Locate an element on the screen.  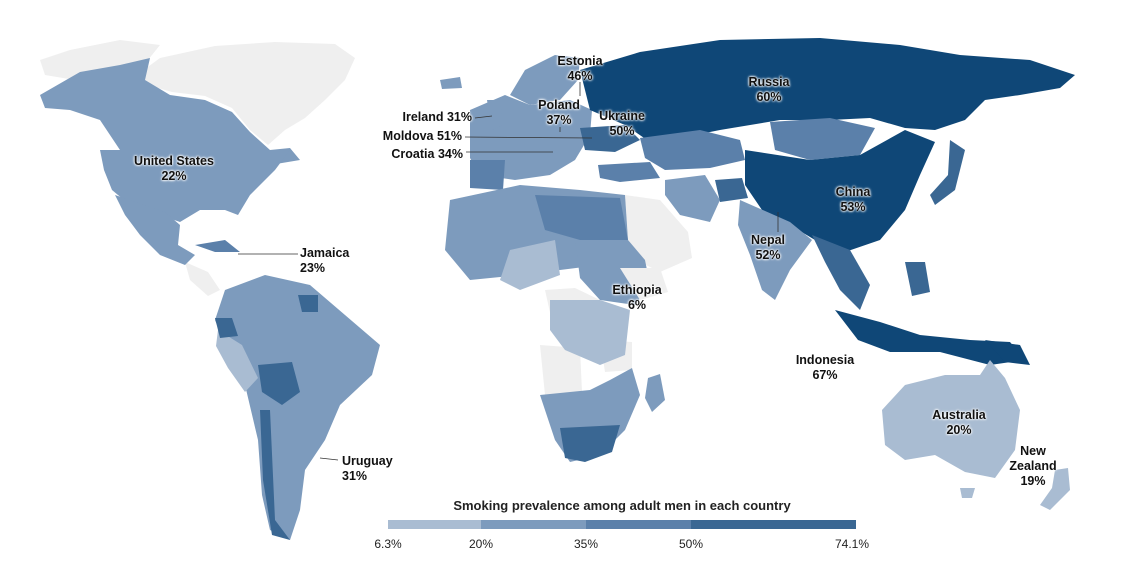
china-name: China is located at coordinates (853, 192).